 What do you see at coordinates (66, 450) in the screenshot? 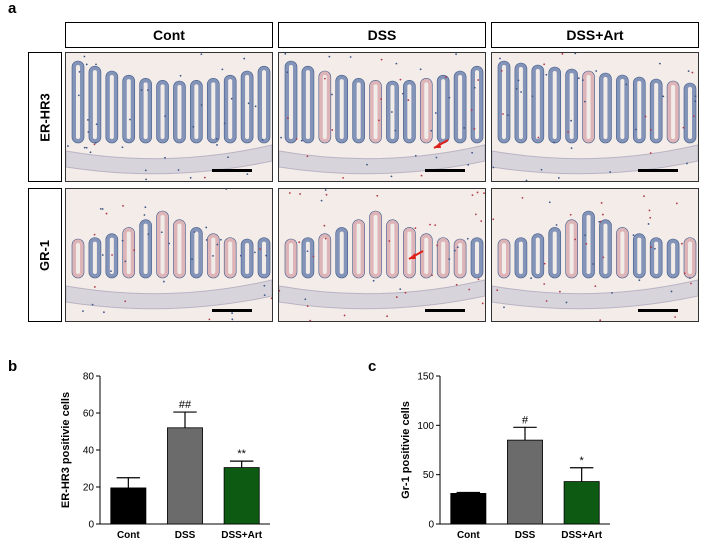
I see `chart-b-y-axis-label: ER-HR3 positivie cells` at bounding box center [66, 450].